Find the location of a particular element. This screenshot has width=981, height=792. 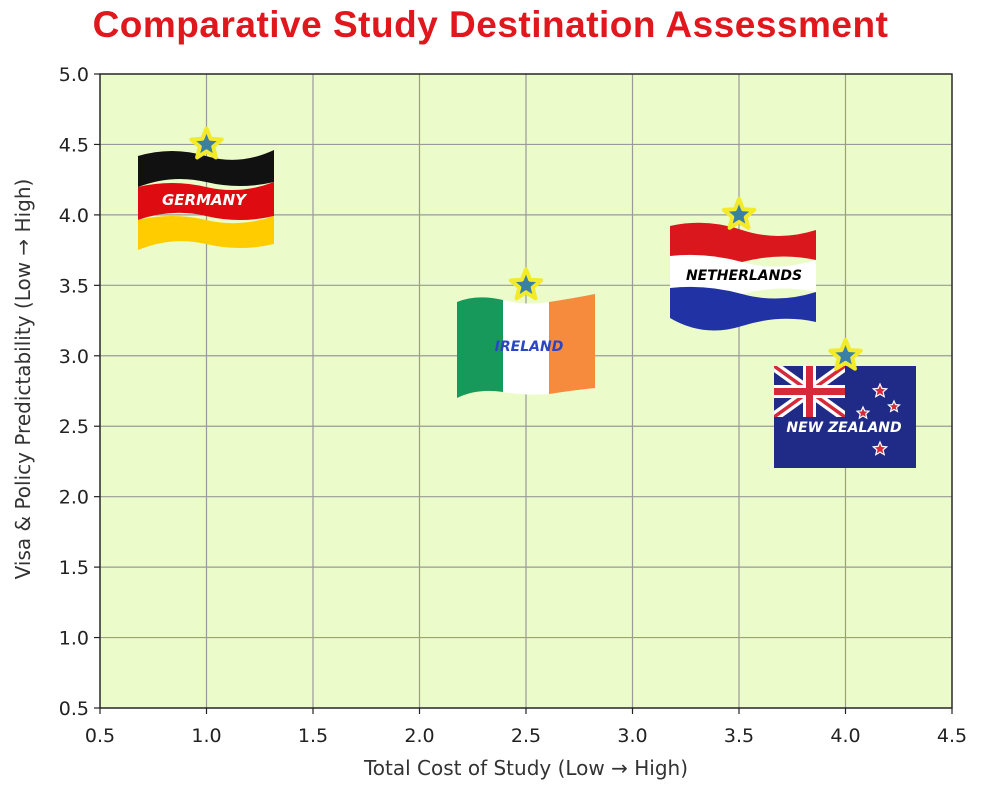

y-tick-label: 1.0 is located at coordinates (74, 639).